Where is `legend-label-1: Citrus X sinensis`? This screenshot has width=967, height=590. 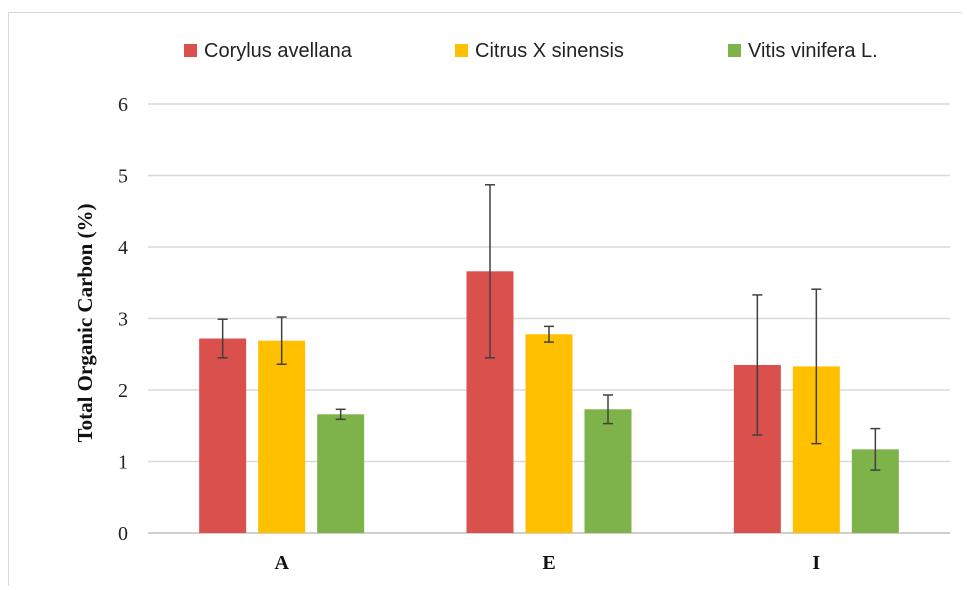
legend-label-1: Citrus X sinensis is located at coordinates (549, 51).